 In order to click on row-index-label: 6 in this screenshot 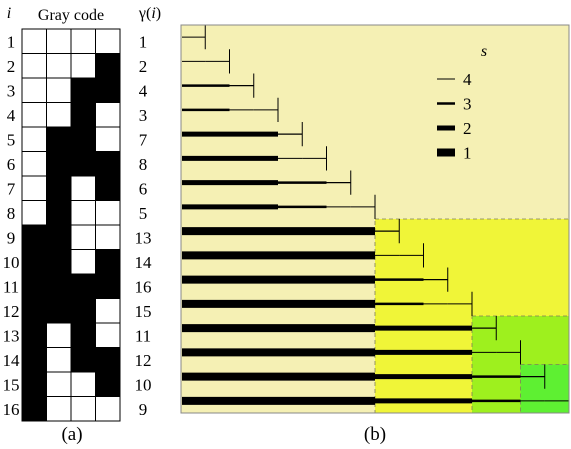, I will do `click(11, 164)`.